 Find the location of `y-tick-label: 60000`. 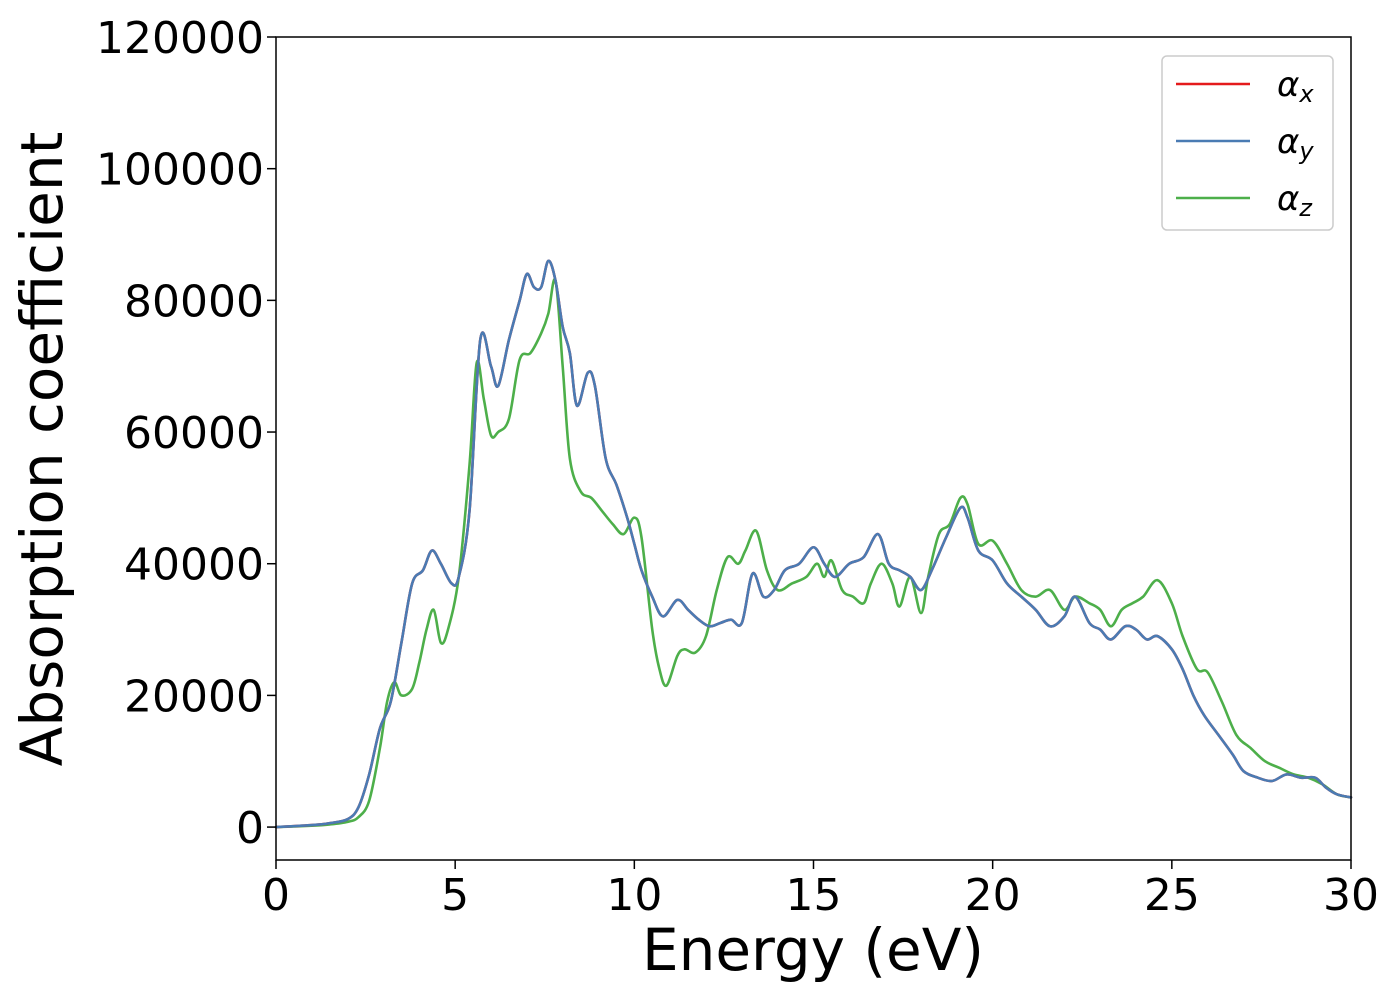

y-tick-label: 60000 is located at coordinates (194, 433).